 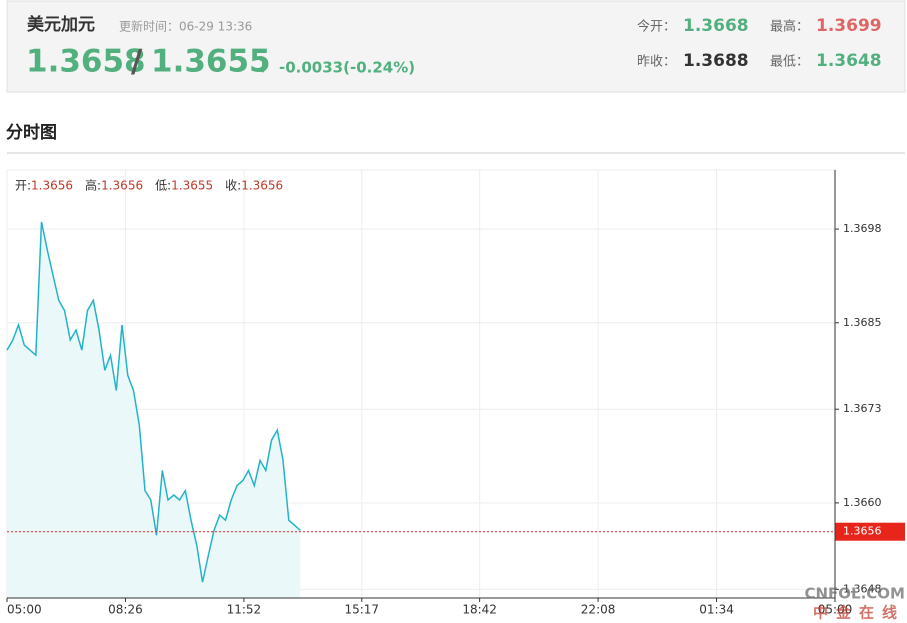 I want to click on info-label: 低:, so click(x=163, y=186).